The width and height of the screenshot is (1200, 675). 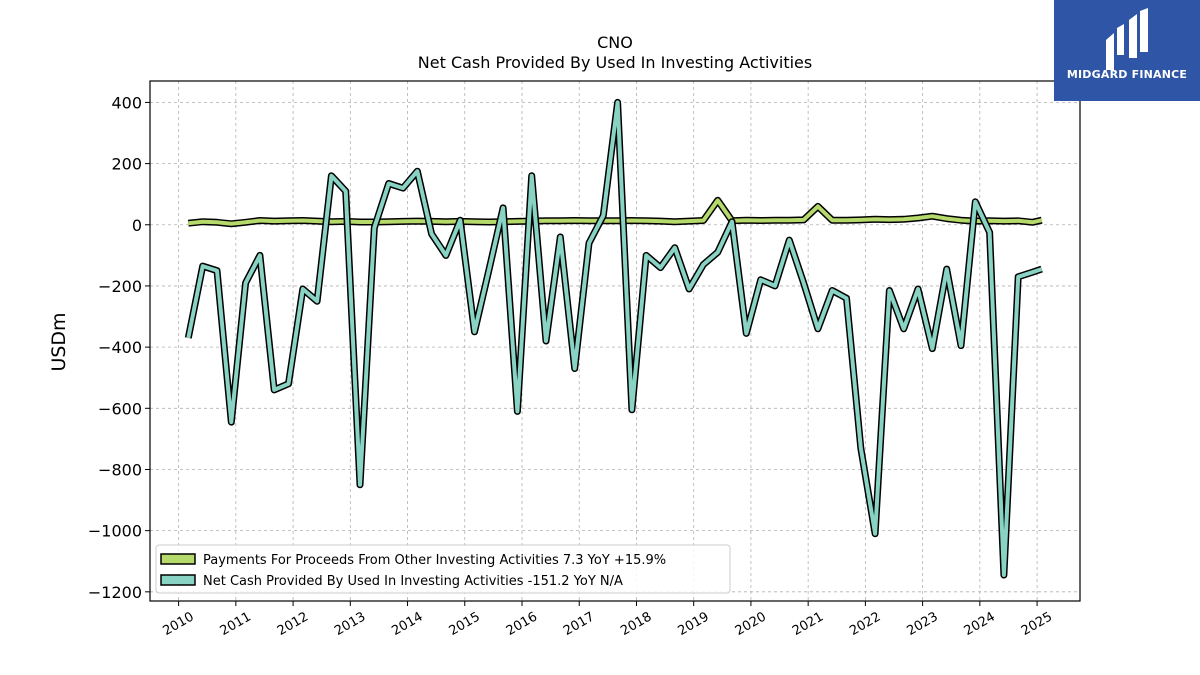 I want to click on x-tick-label: 2014, so click(x=407, y=624).